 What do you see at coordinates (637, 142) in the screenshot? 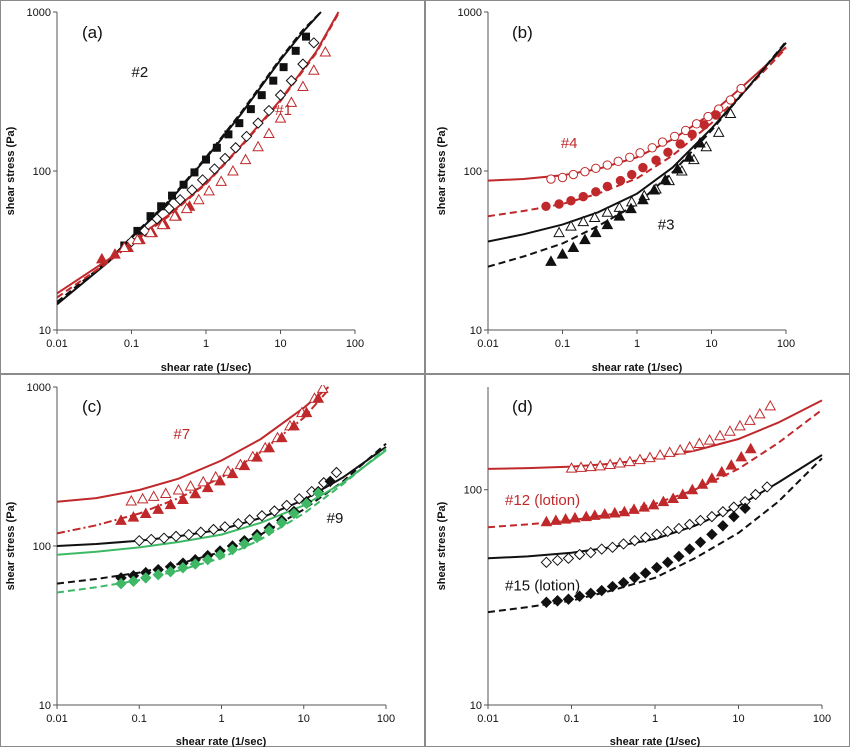
I see `black-solid-fit-line` at bounding box center [637, 142].